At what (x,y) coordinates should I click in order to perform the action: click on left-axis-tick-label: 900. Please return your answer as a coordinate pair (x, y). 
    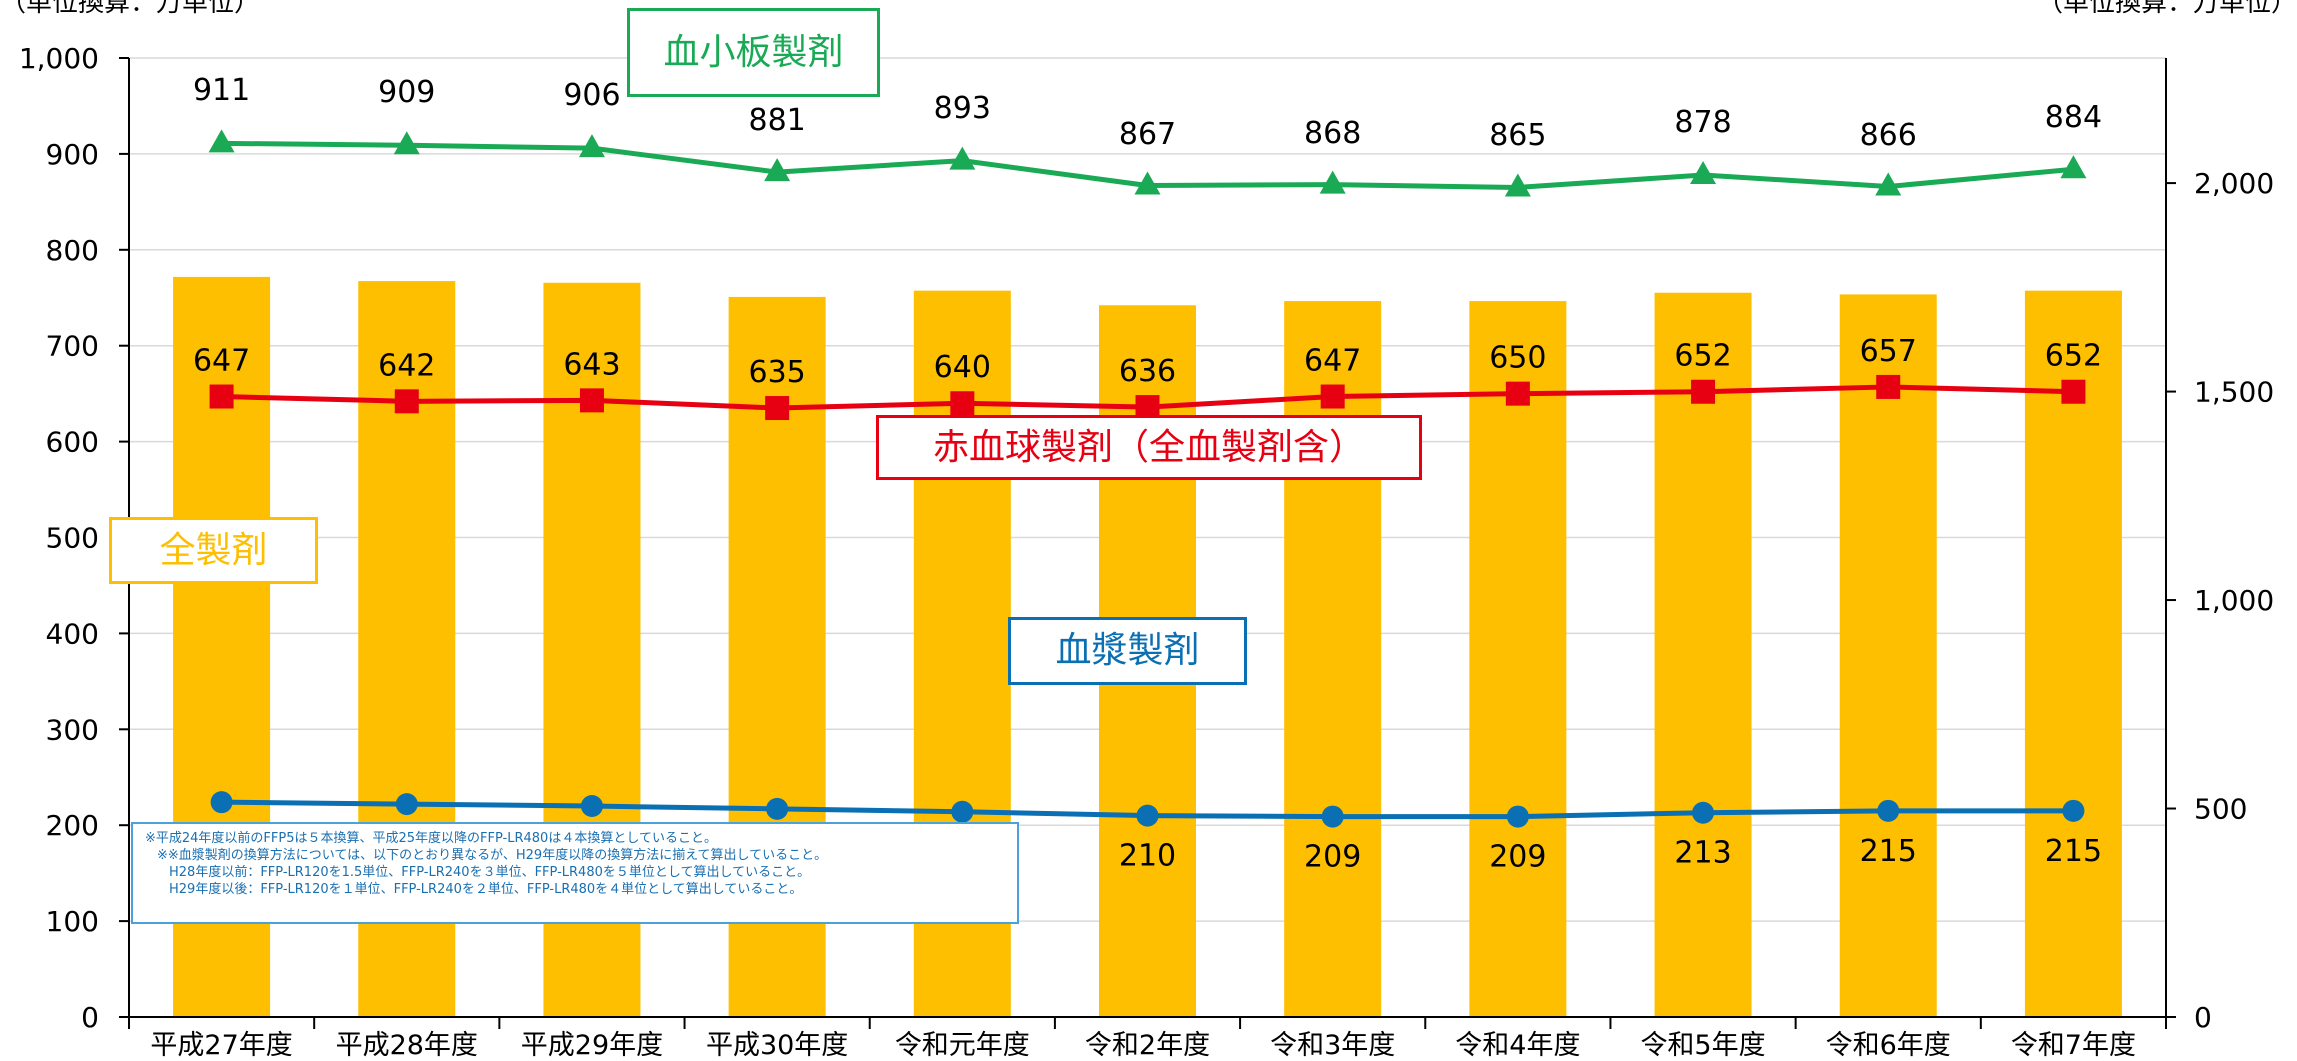
    Looking at the image, I should click on (72, 154).